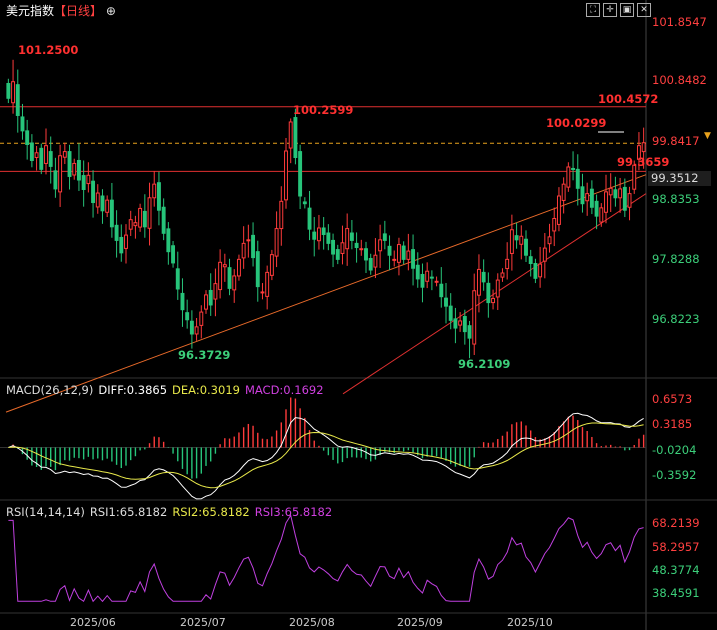 This screenshot has height=630, width=717. Describe the element at coordinates (674, 475) in the screenshot. I see `macd-y-tick: -0.3592` at that location.